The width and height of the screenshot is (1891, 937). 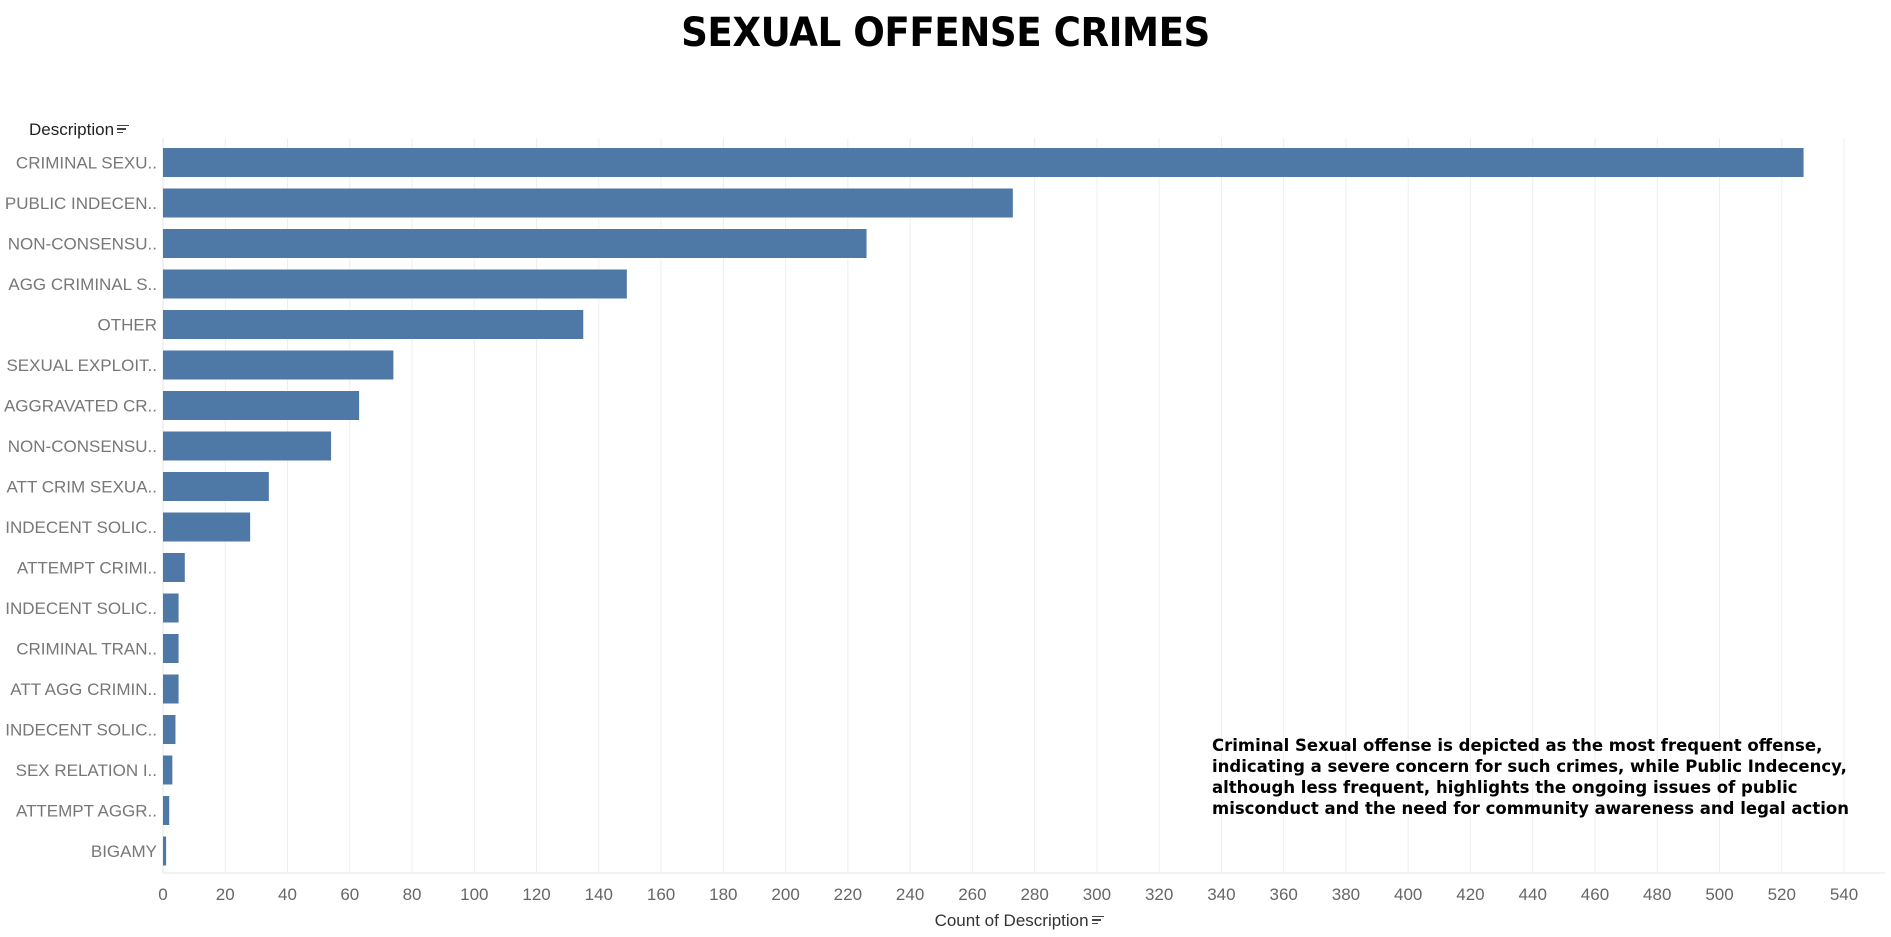 I want to click on category-label: AGG CRIMINAL S.., so click(x=82, y=284).